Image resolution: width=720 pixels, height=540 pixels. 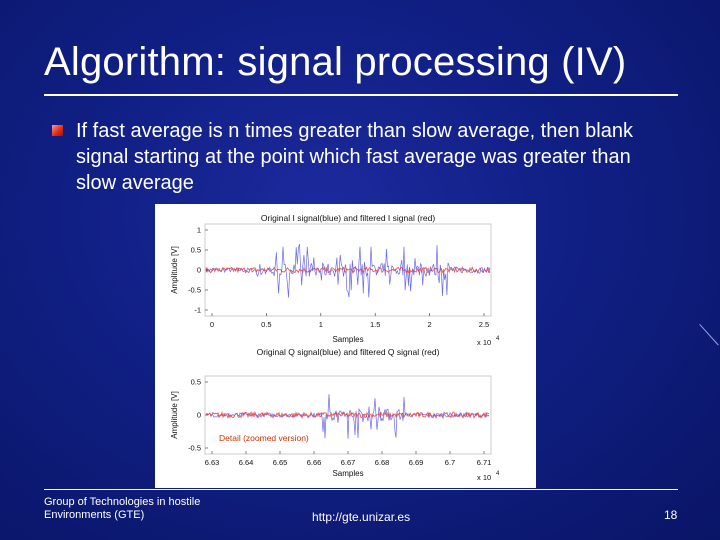 What do you see at coordinates (280, 462) in the screenshot?
I see `bottom-x-tick-label: 6.65` at bounding box center [280, 462].